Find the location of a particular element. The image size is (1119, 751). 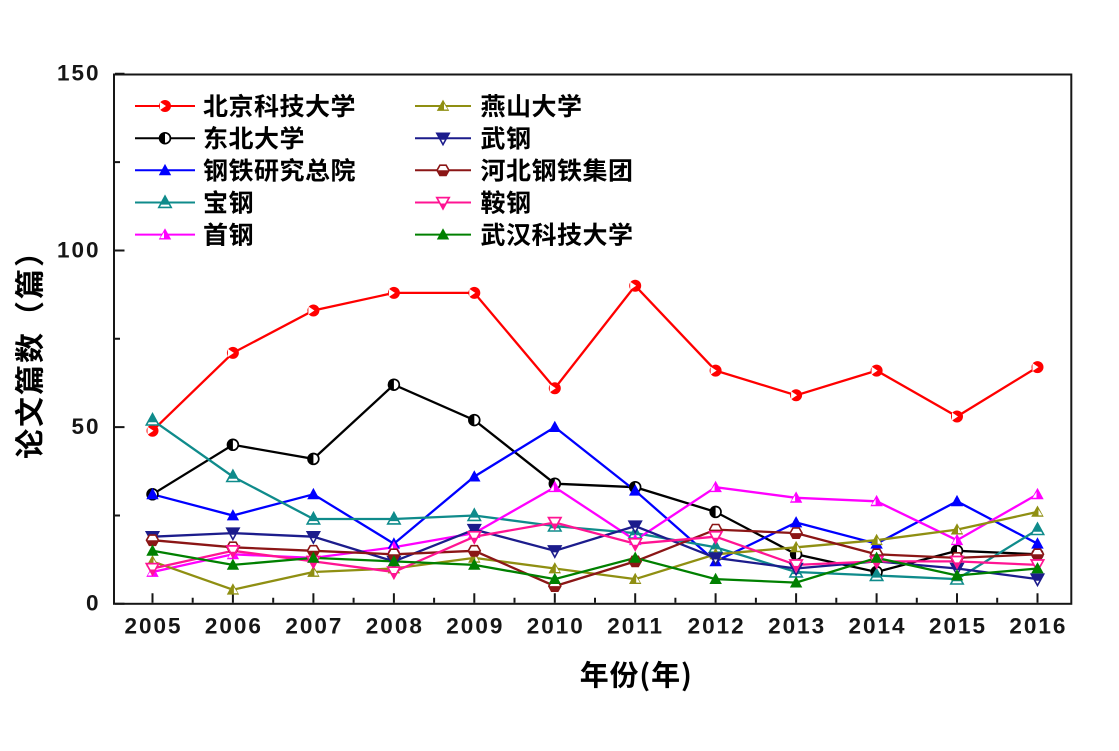

svg-text: 2012 is located at coordinates (717, 626).